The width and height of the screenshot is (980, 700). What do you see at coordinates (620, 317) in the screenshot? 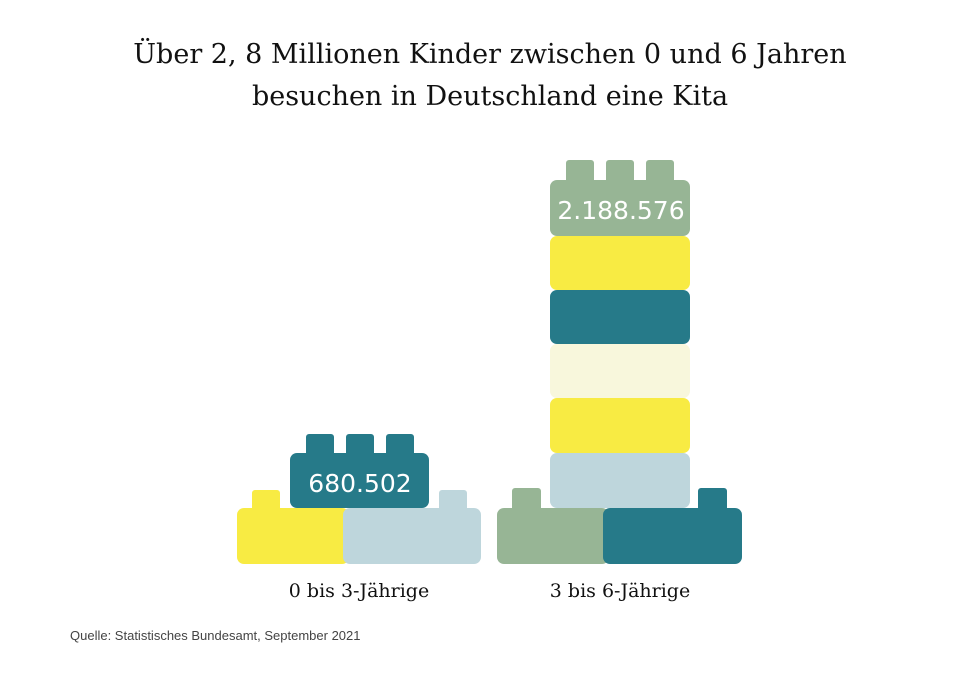
I see `bar-1-brick-teal-middle` at bounding box center [620, 317].